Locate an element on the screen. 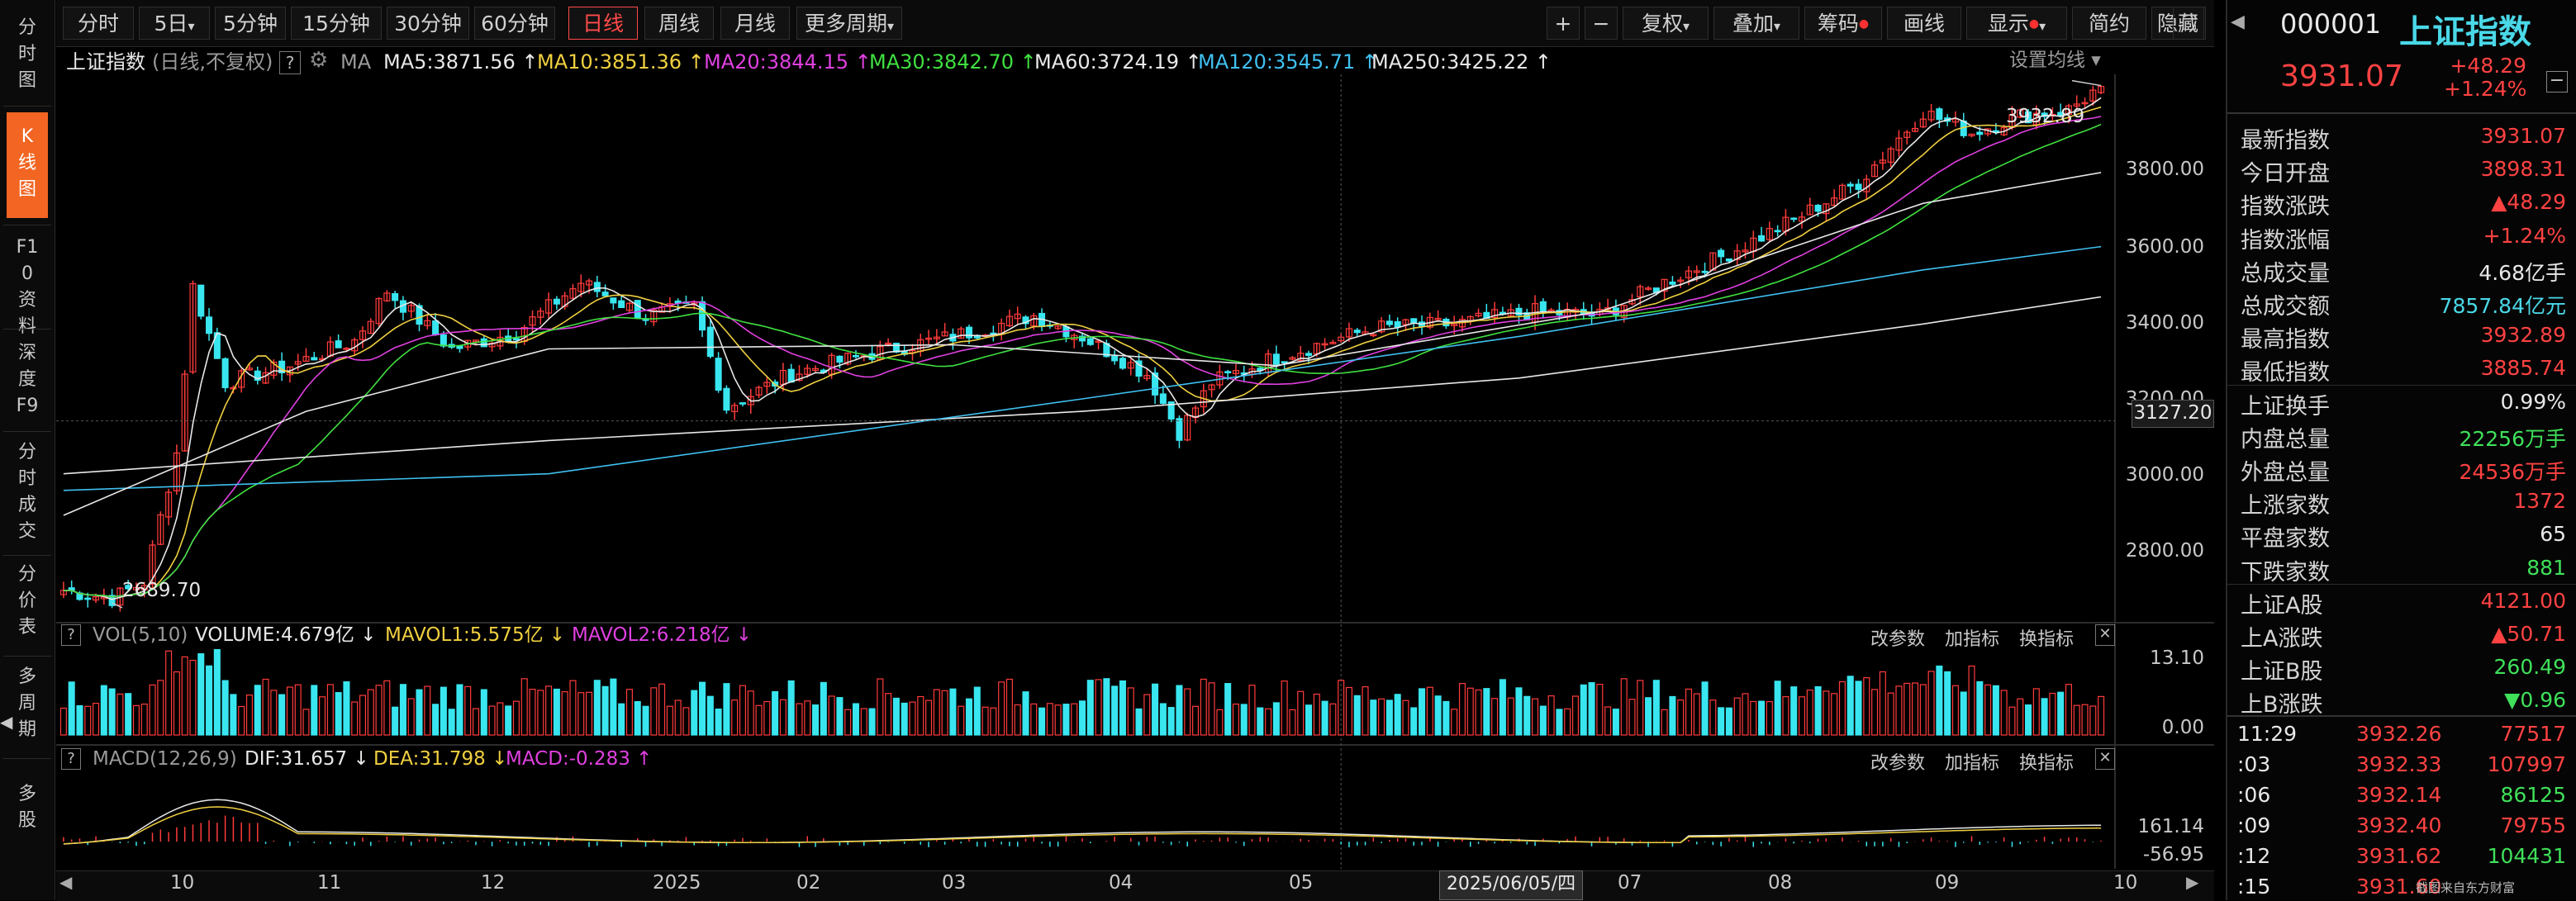 The width and height of the screenshot is (2576, 901). ma60-value: MA60:3724.19 ↑ is located at coordinates (1118, 62).